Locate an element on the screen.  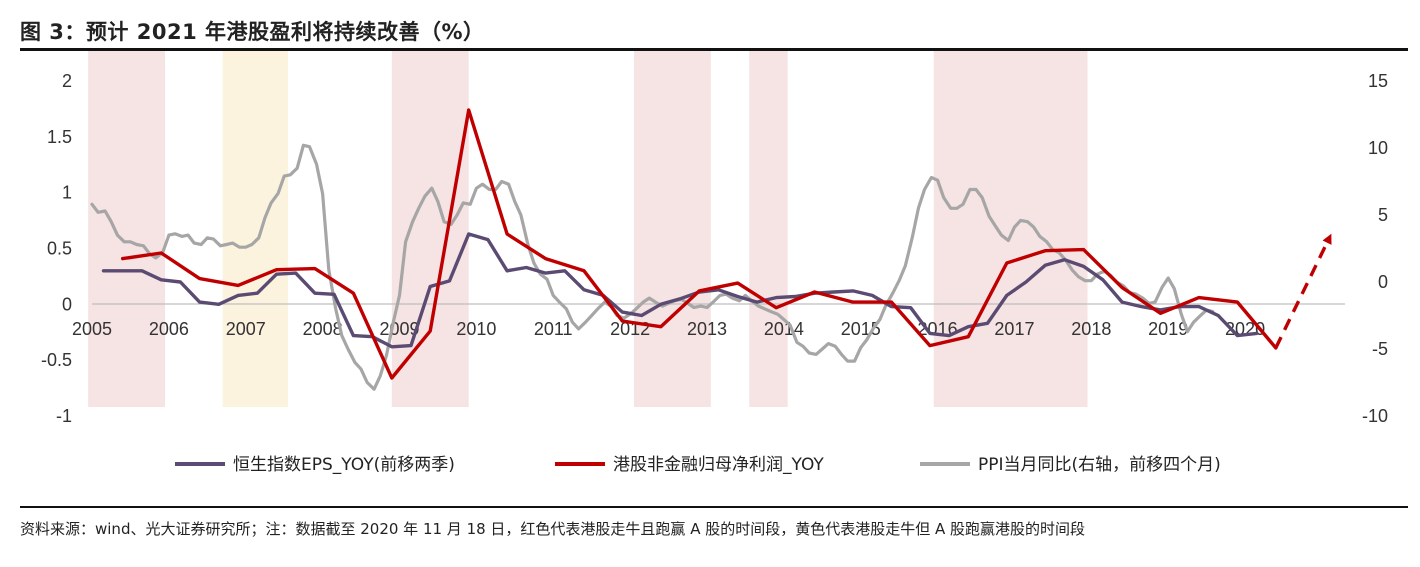
x-tick-label: 2011 is located at coordinates (553, 329).